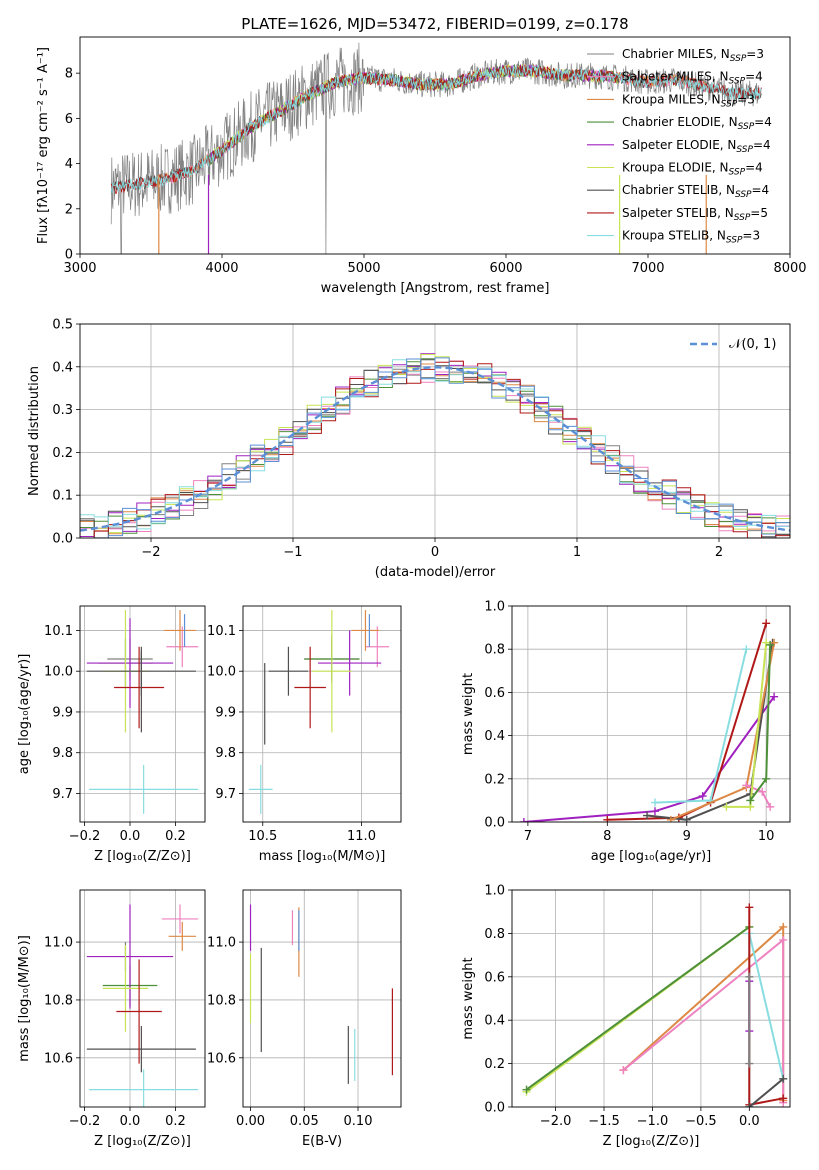 The width and height of the screenshot is (819, 1170). I want to click on legend-salpeter_miles-label: Salpeter MILES, NSSP=4, so click(692, 78).